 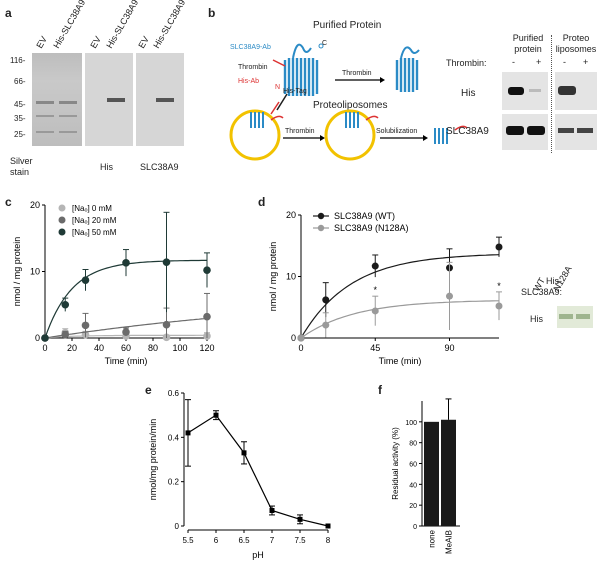 What do you see at coordinates (413, 444) in the screenshot?
I see `y-tick-label: 80` at bounding box center [413, 444].